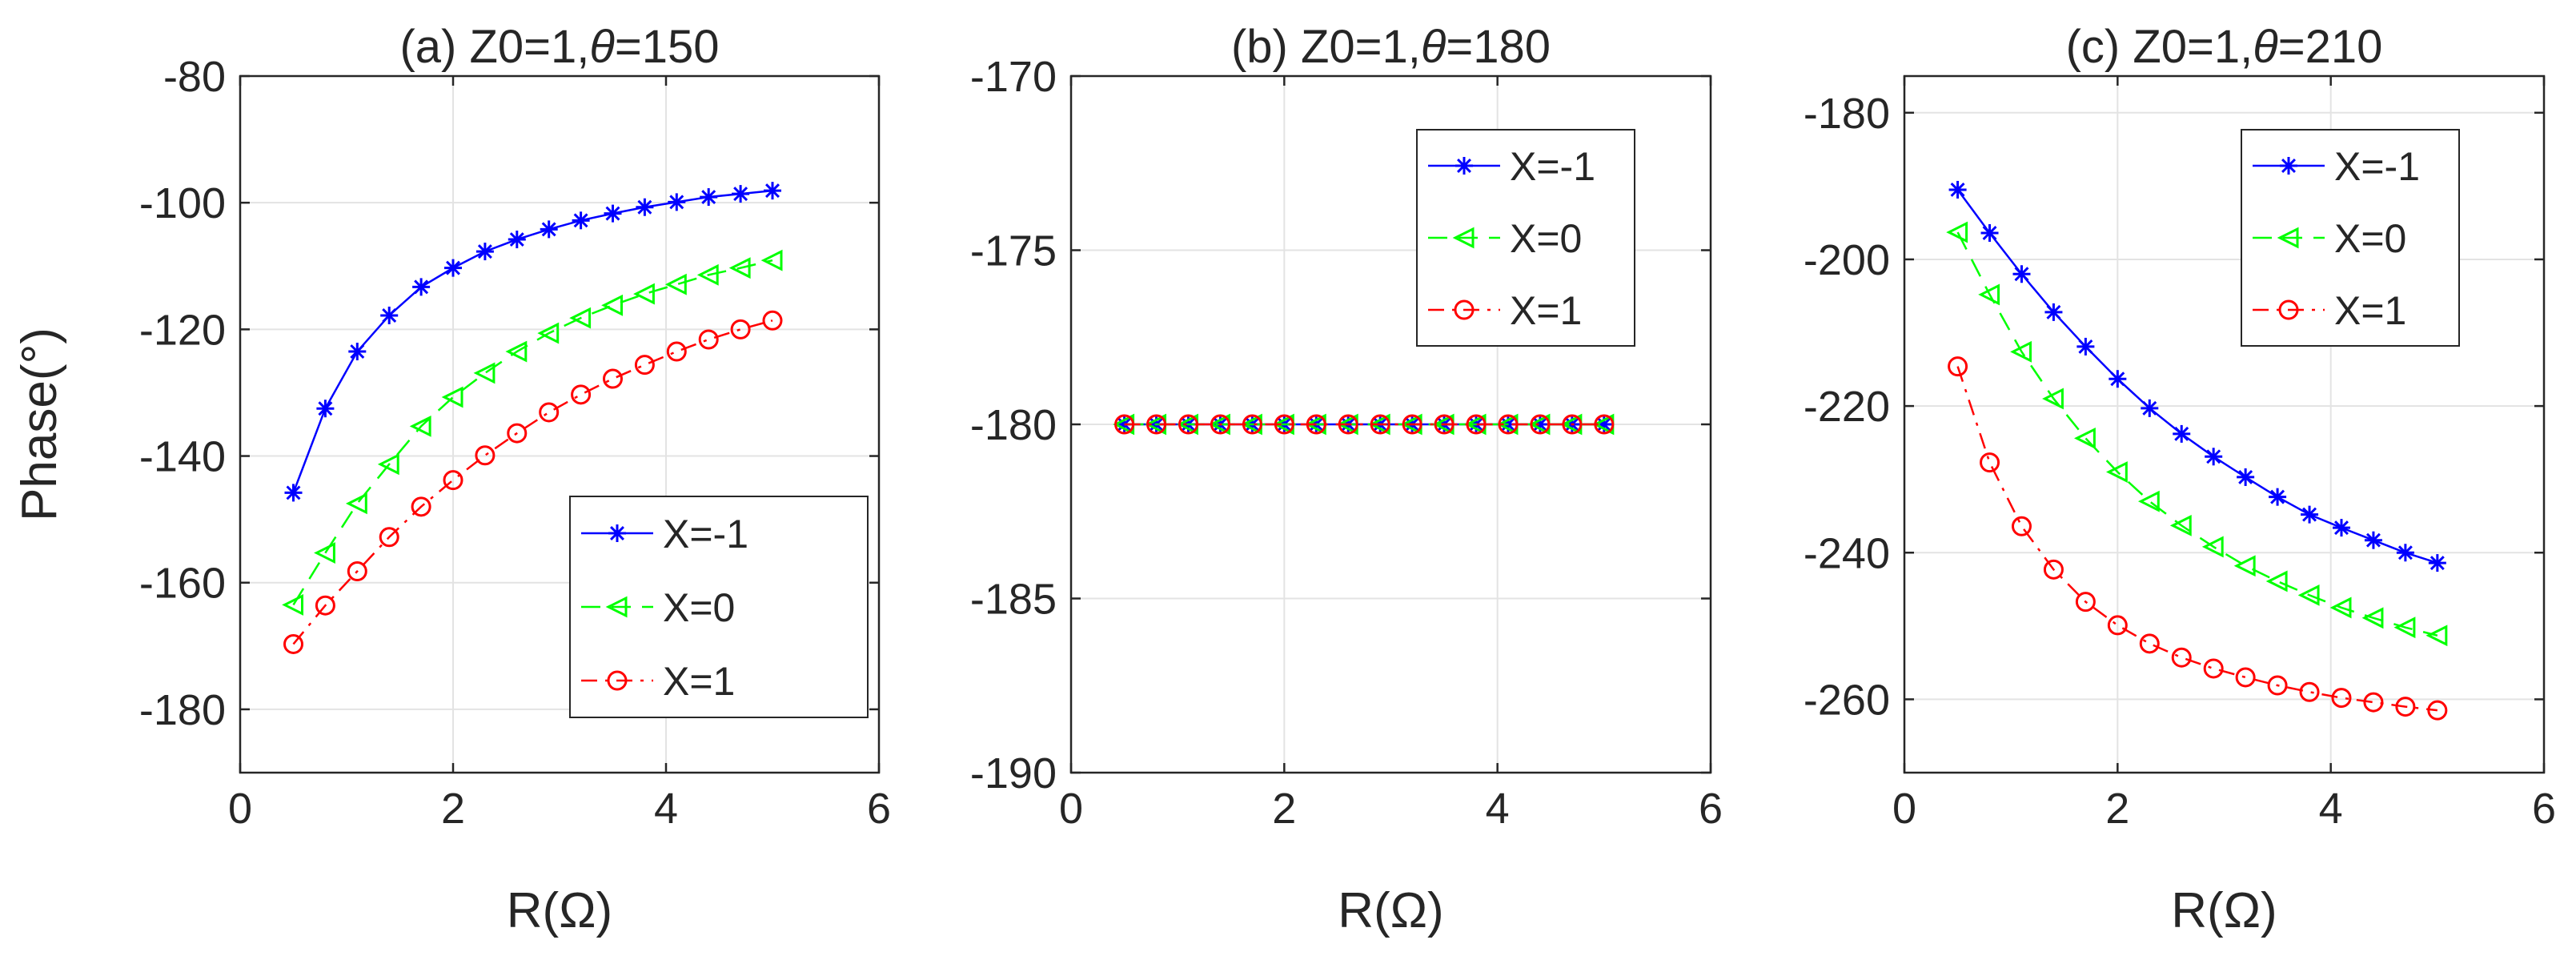  I want to click on chart-title: (b) Z0=1,θ=180, so click(1391, 47).